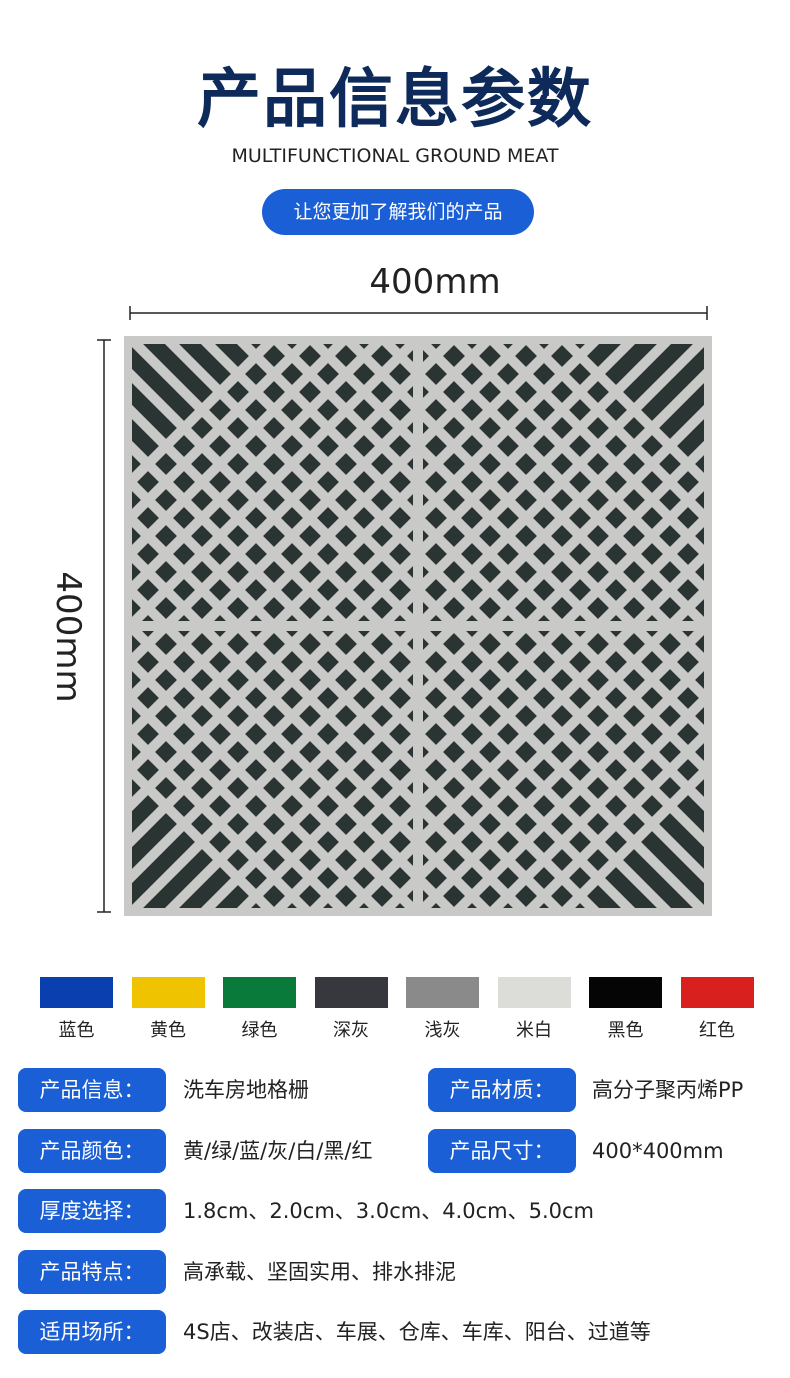 The width and height of the screenshot is (790, 1378). I want to click on swatch-label: 浅灰, so click(442, 1030).